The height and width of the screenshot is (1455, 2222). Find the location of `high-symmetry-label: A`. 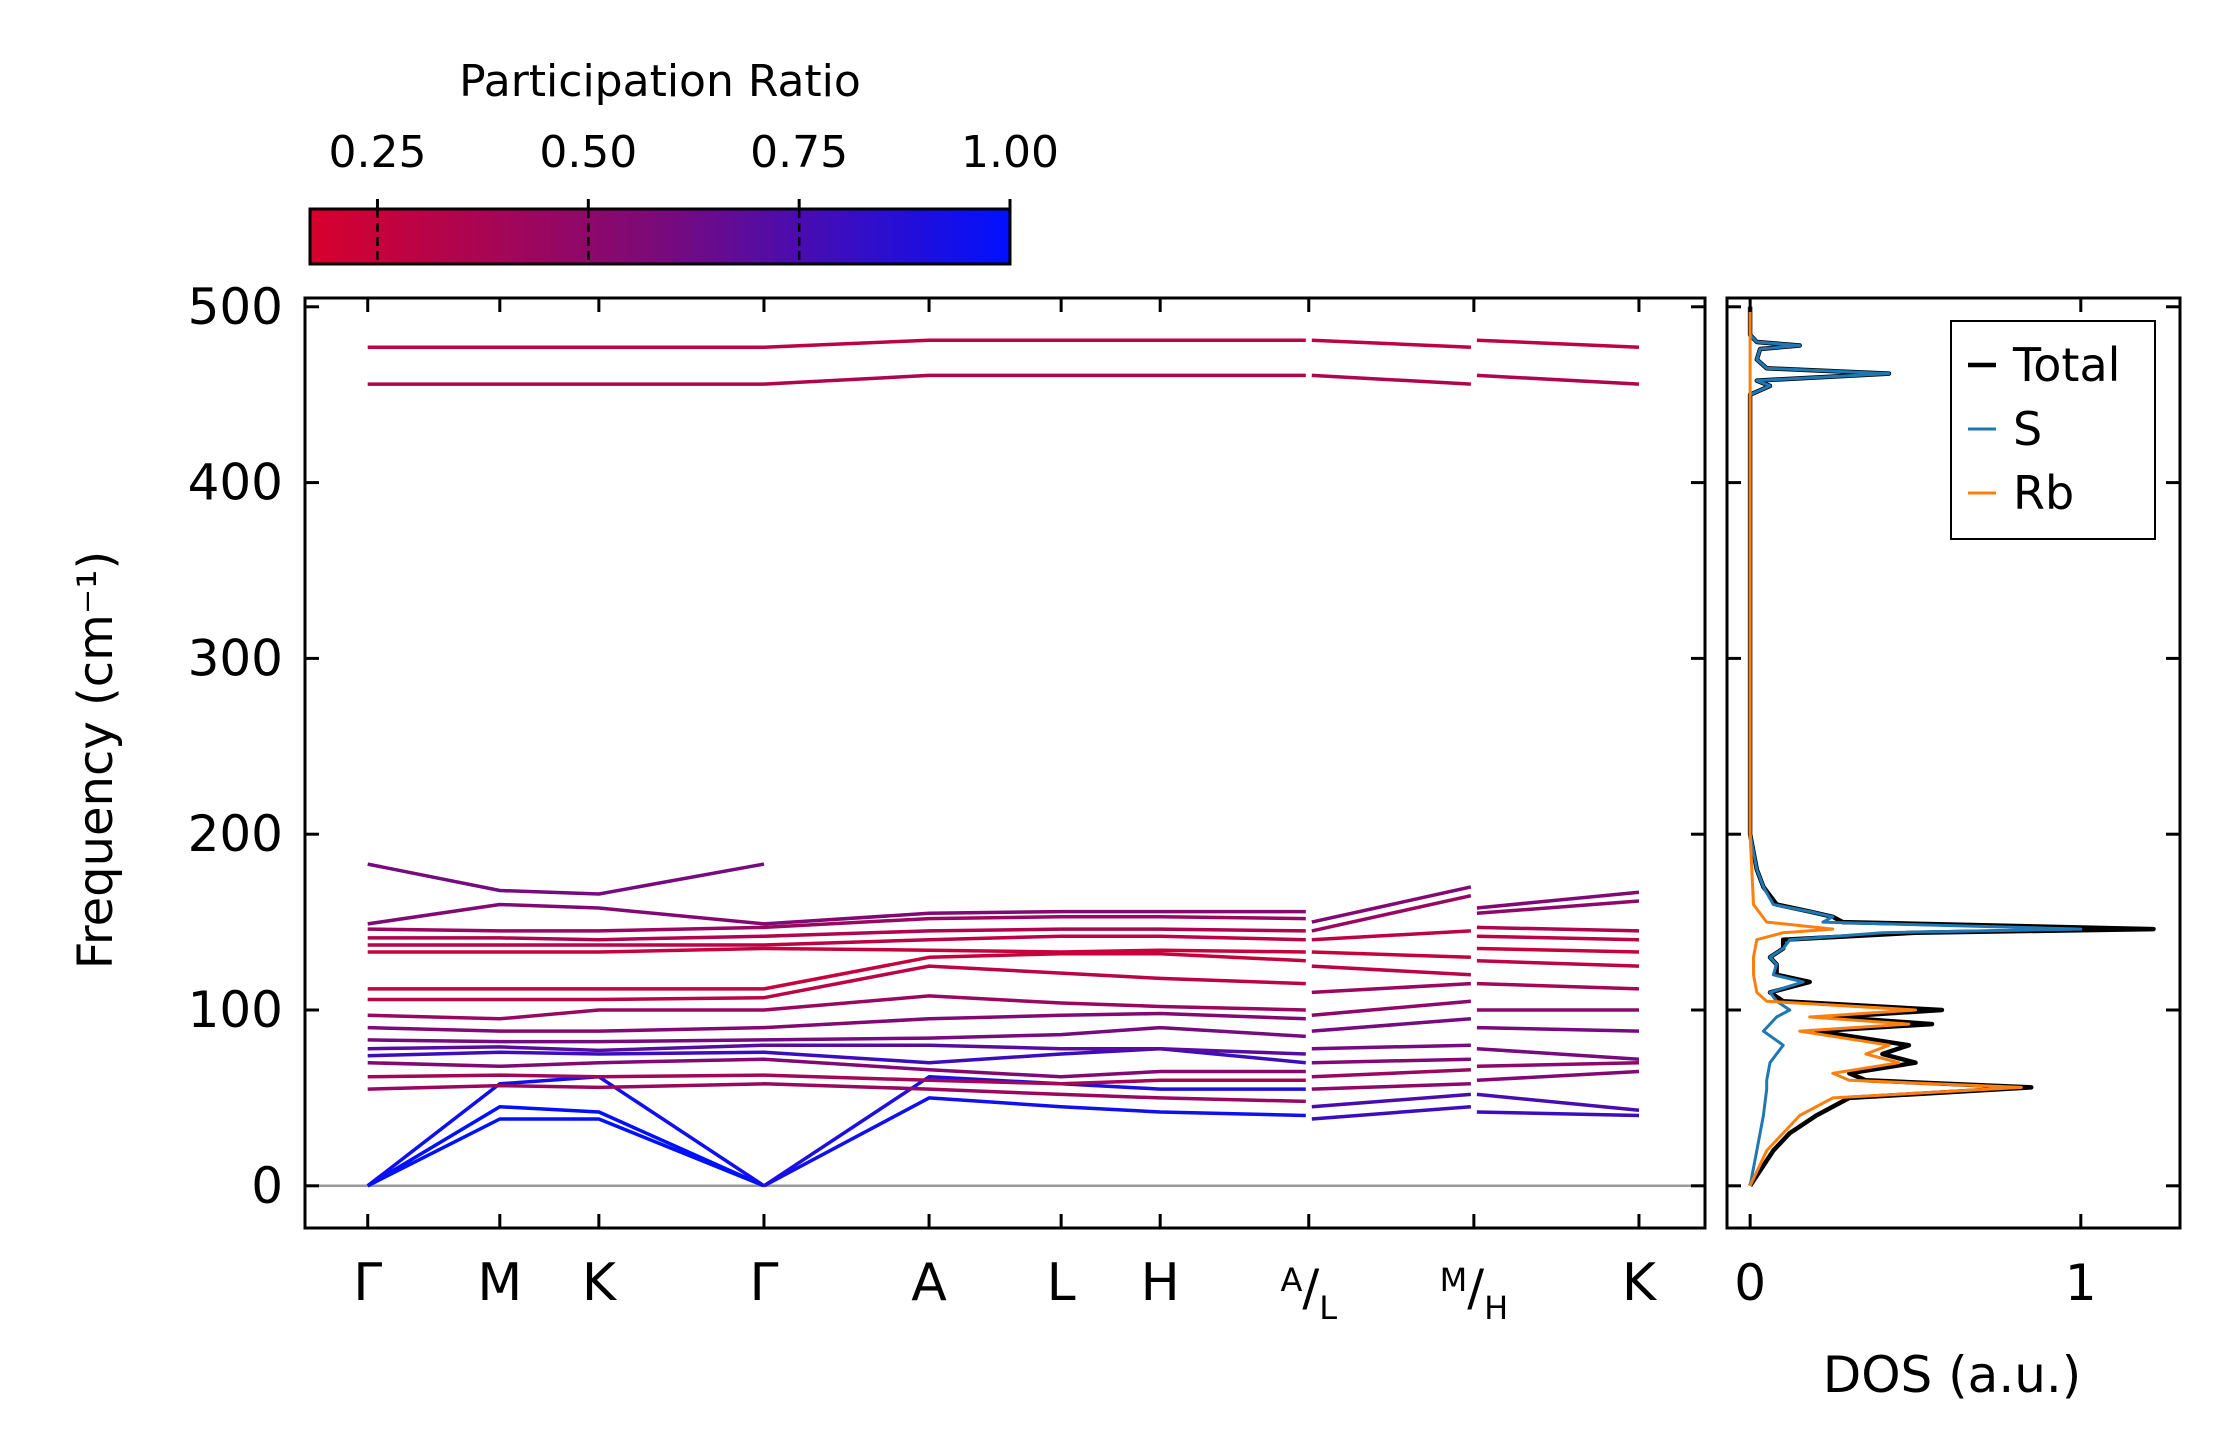

high-symmetry-label: A is located at coordinates (929, 1283).